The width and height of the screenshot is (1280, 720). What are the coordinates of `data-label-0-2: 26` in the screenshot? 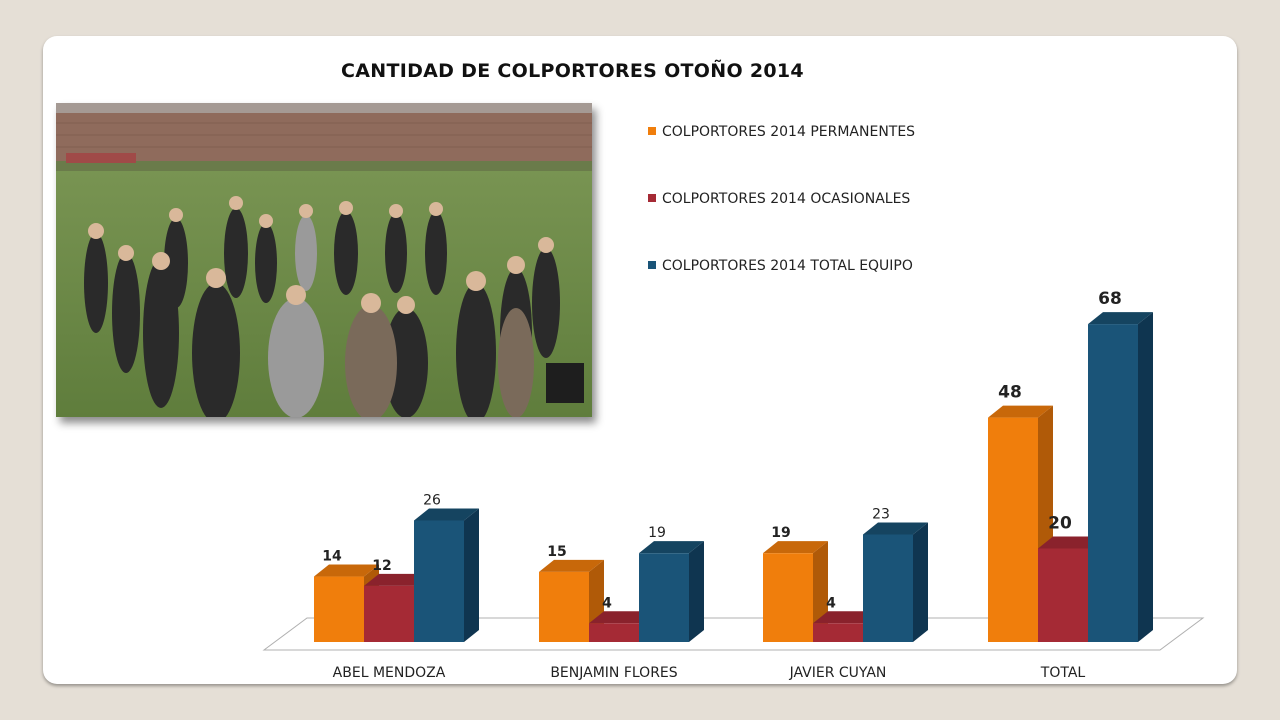 It's located at (432, 500).